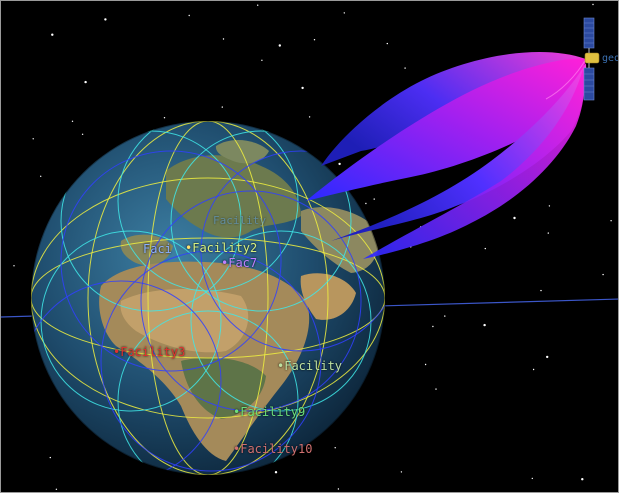 The width and height of the screenshot is (619, 493). I want to click on facility-label-facility3: •Facility3, so click(149, 352).